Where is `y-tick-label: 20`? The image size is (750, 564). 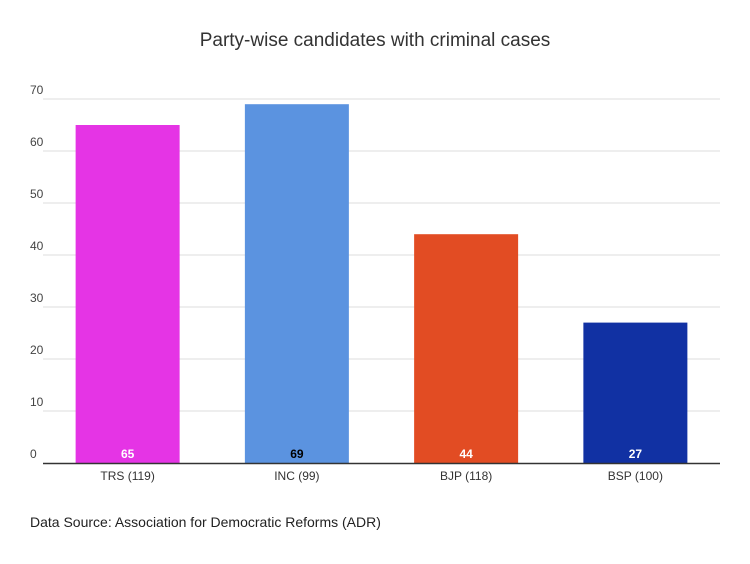 y-tick-label: 20 is located at coordinates (37, 350).